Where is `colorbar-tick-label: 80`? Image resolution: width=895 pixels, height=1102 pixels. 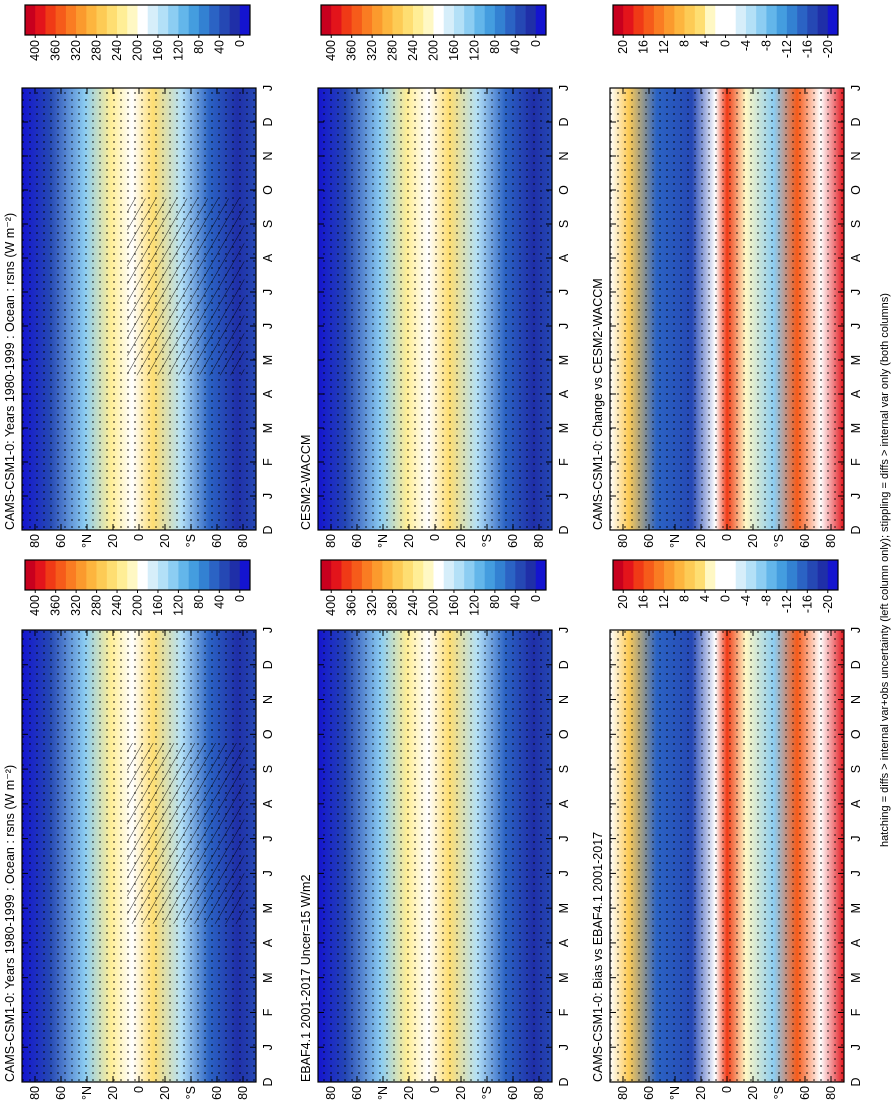
colorbar-tick-label: 80 is located at coordinates (495, 602).